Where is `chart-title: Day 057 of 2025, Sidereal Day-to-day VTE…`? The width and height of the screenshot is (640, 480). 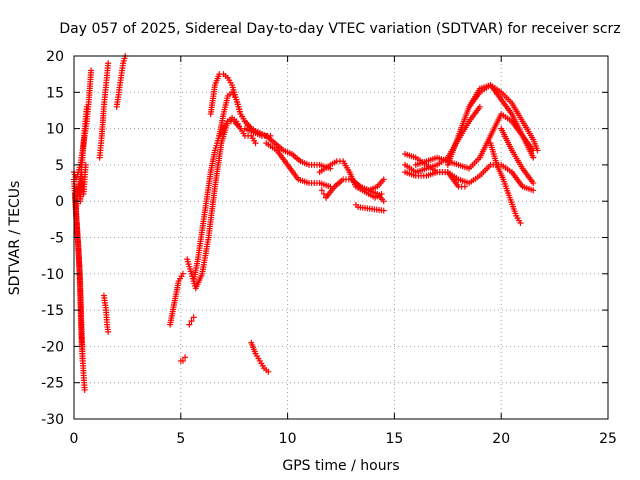 chart-title: Day 057 of 2025, Sidereal Day-to-day VTE… is located at coordinates (339, 29).